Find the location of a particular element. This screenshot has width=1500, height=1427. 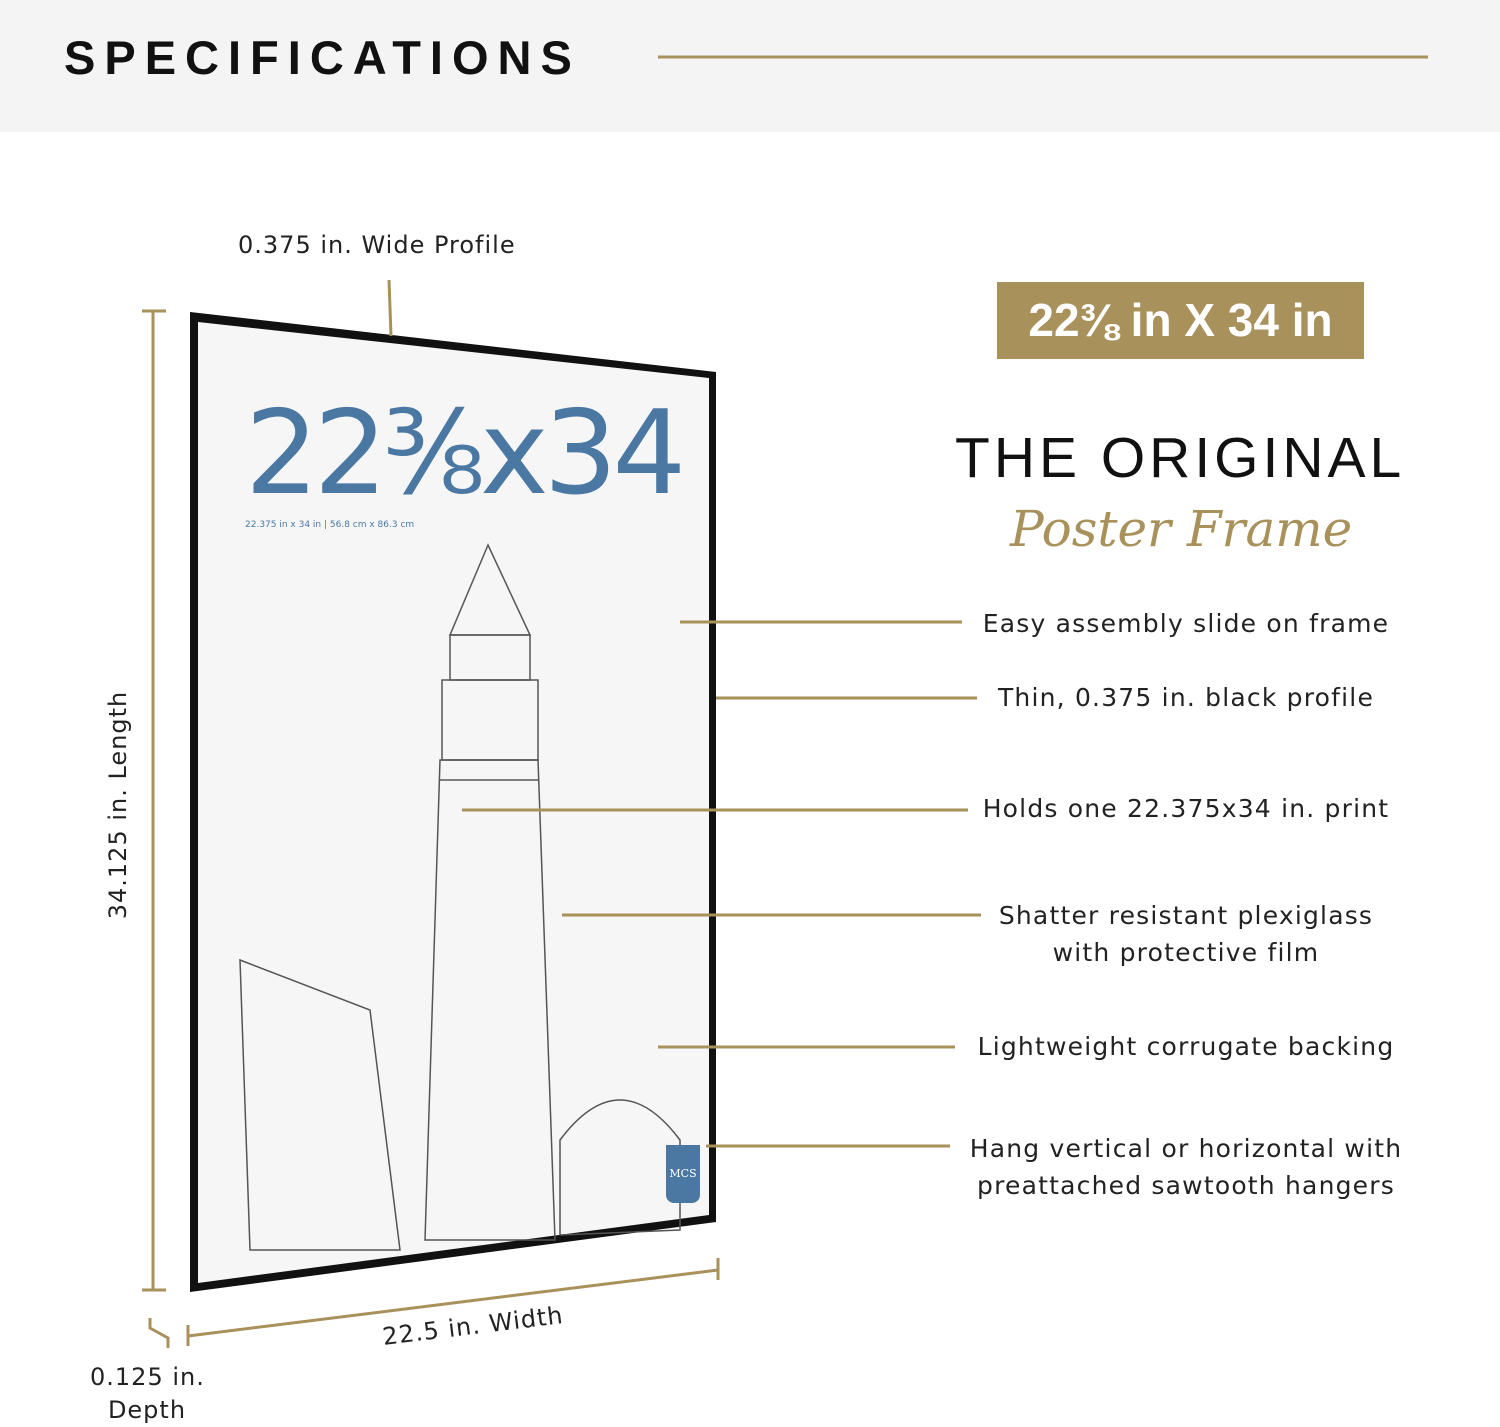

size-badge: 22⅜ in X 34 in is located at coordinates (1180, 320).